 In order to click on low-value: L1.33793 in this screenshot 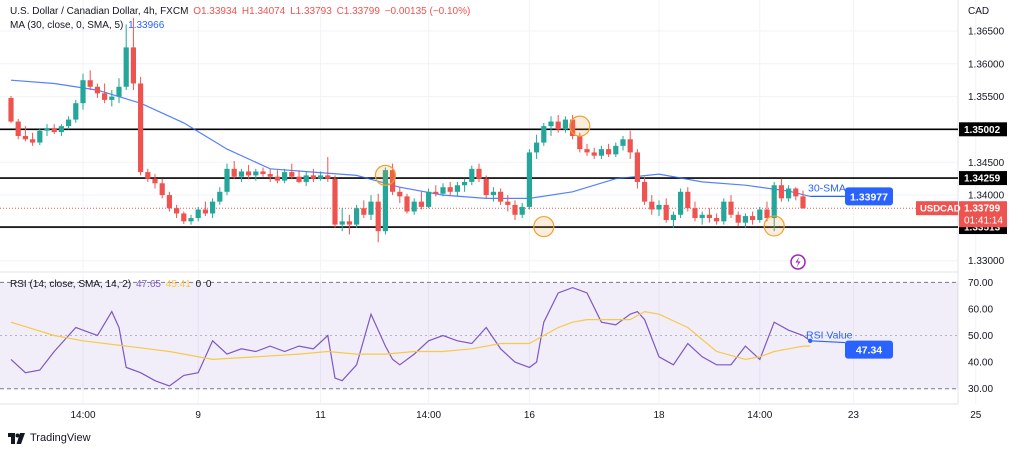, I will do `click(311, 11)`.